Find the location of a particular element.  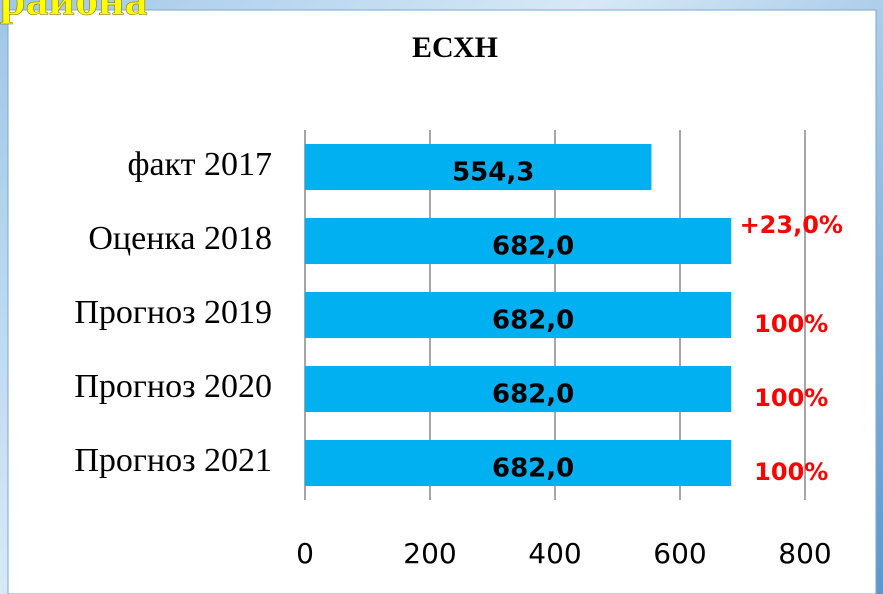

slide-heading: района is located at coordinates (74, 12).